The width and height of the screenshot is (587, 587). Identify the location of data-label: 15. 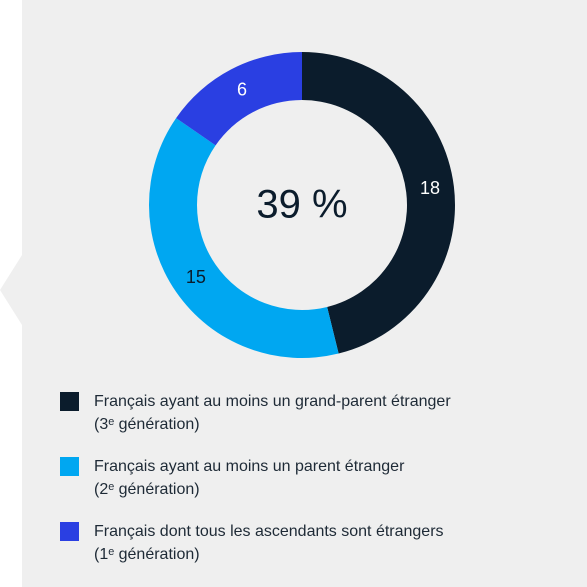
(196, 277).